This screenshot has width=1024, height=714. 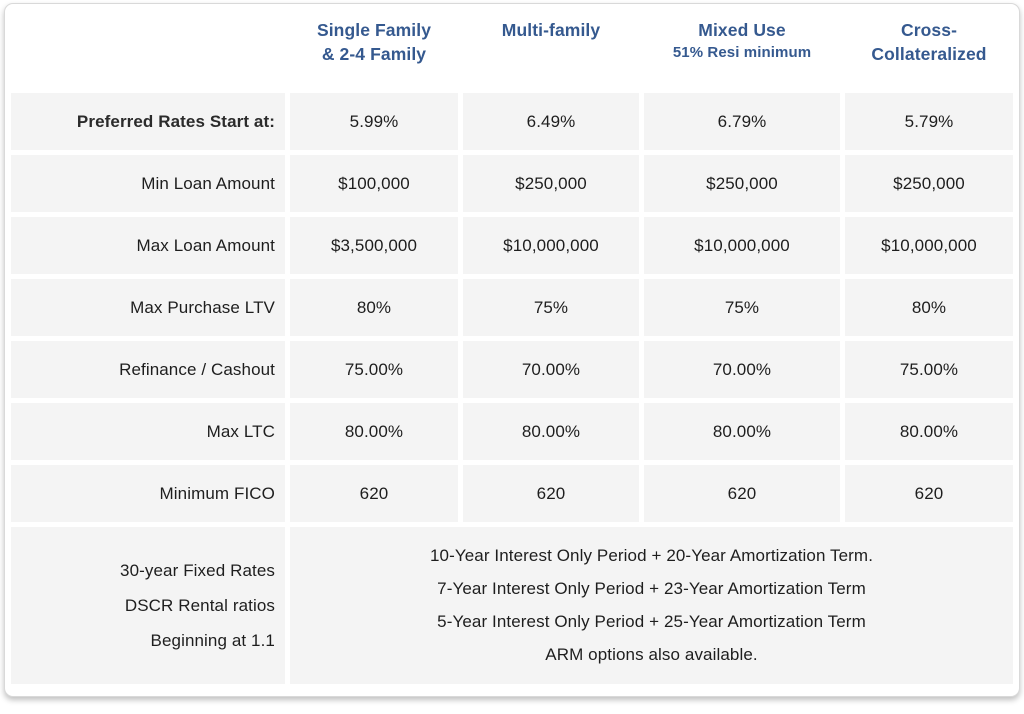 I want to click on cell-fico-mixed-use: 620, so click(x=742, y=493).